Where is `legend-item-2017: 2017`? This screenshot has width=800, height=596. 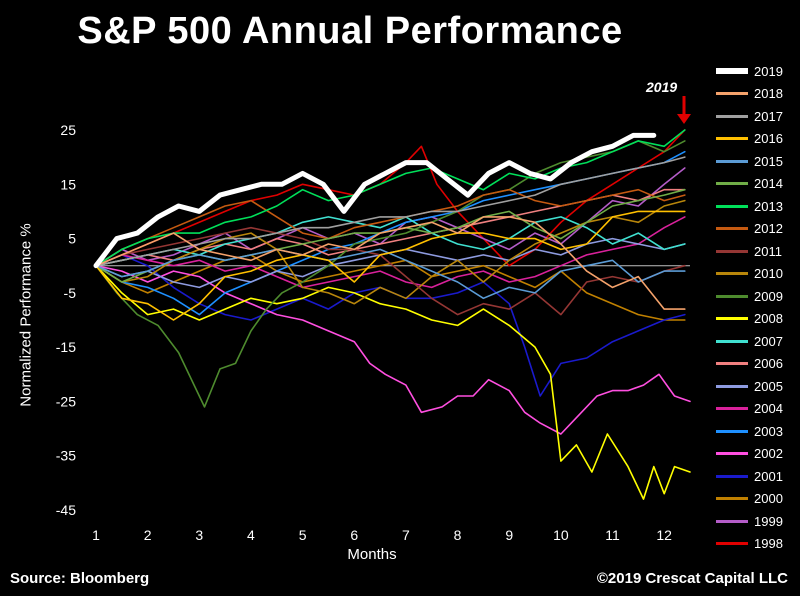 legend-item-2017: 2017 is located at coordinates (758, 116).